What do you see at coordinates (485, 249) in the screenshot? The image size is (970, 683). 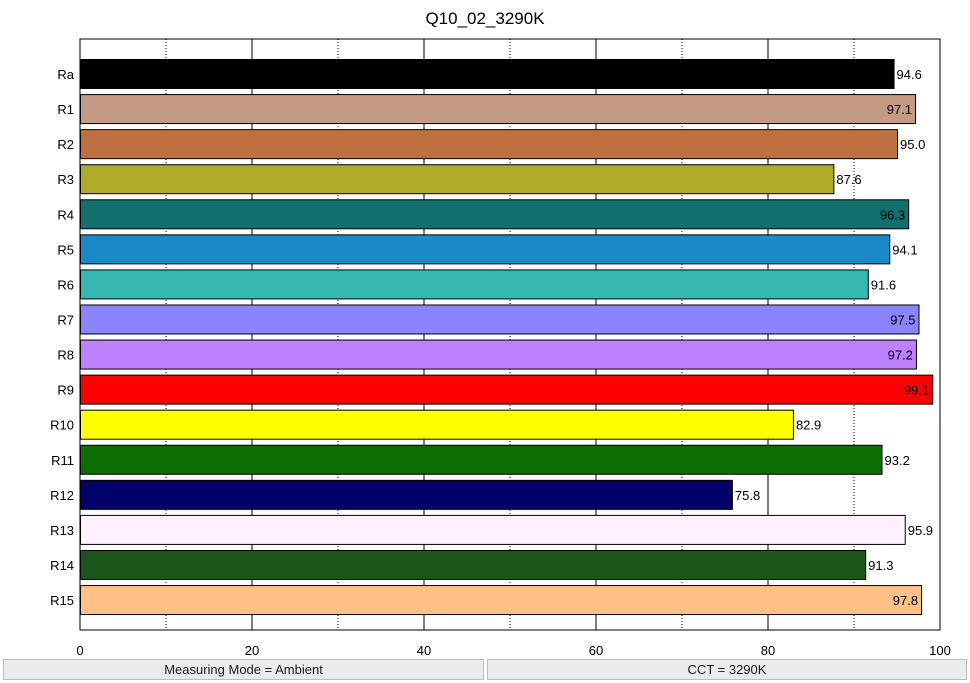 I see `bar-r5` at bounding box center [485, 249].